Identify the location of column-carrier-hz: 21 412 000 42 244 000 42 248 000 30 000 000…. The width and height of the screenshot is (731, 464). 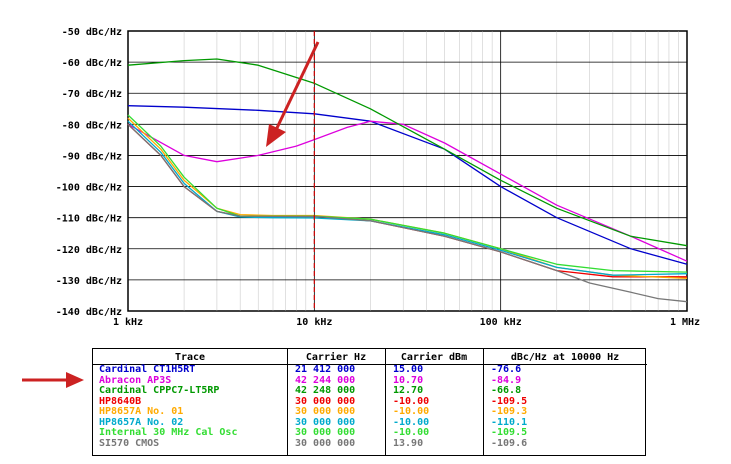
(325, 406).